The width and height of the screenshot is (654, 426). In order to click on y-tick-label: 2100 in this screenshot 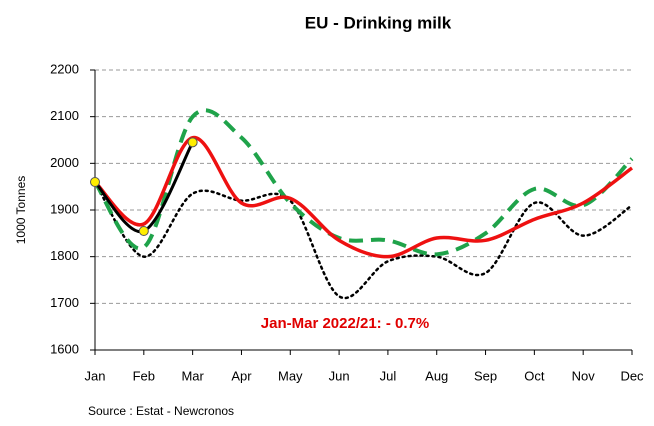, I will do `click(64, 115)`.